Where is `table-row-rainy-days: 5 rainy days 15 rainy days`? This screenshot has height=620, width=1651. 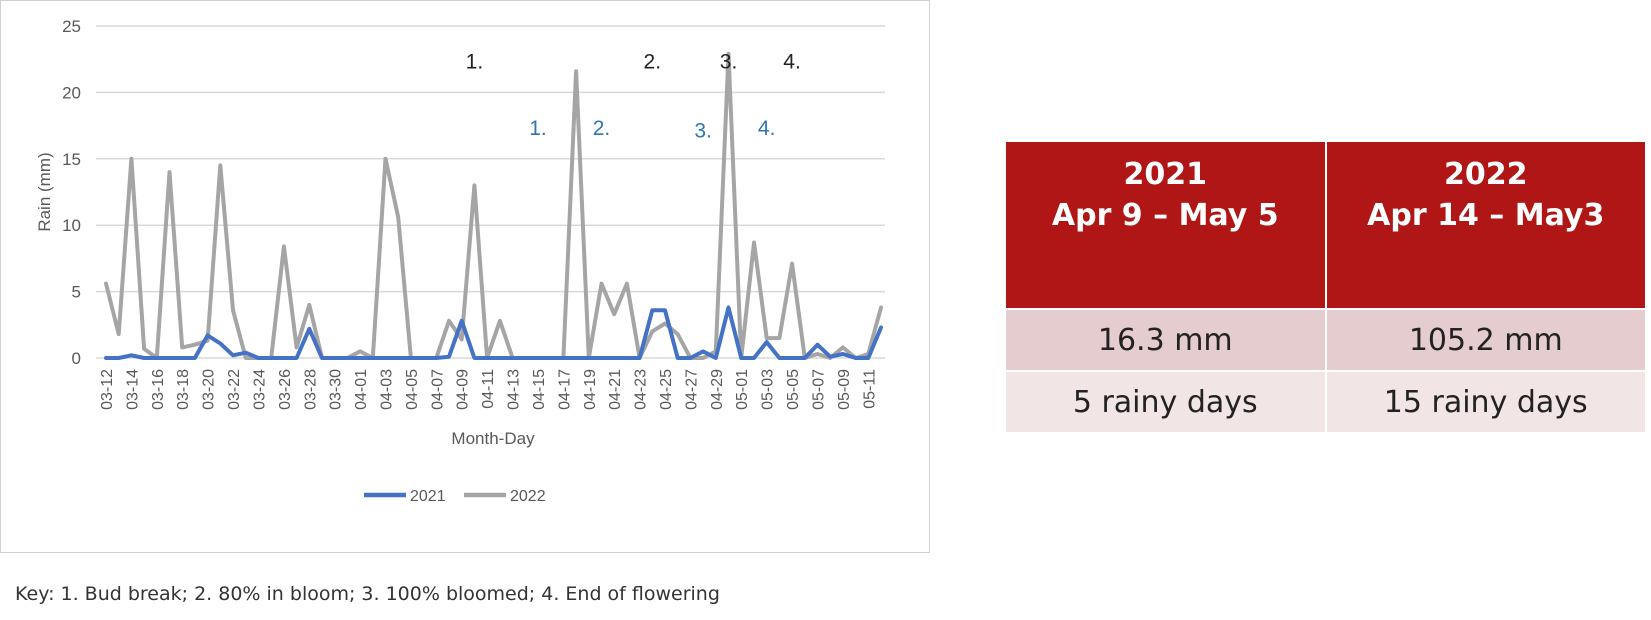 table-row-rainy-days: 5 rainy days 15 rainy days is located at coordinates (1325, 402).